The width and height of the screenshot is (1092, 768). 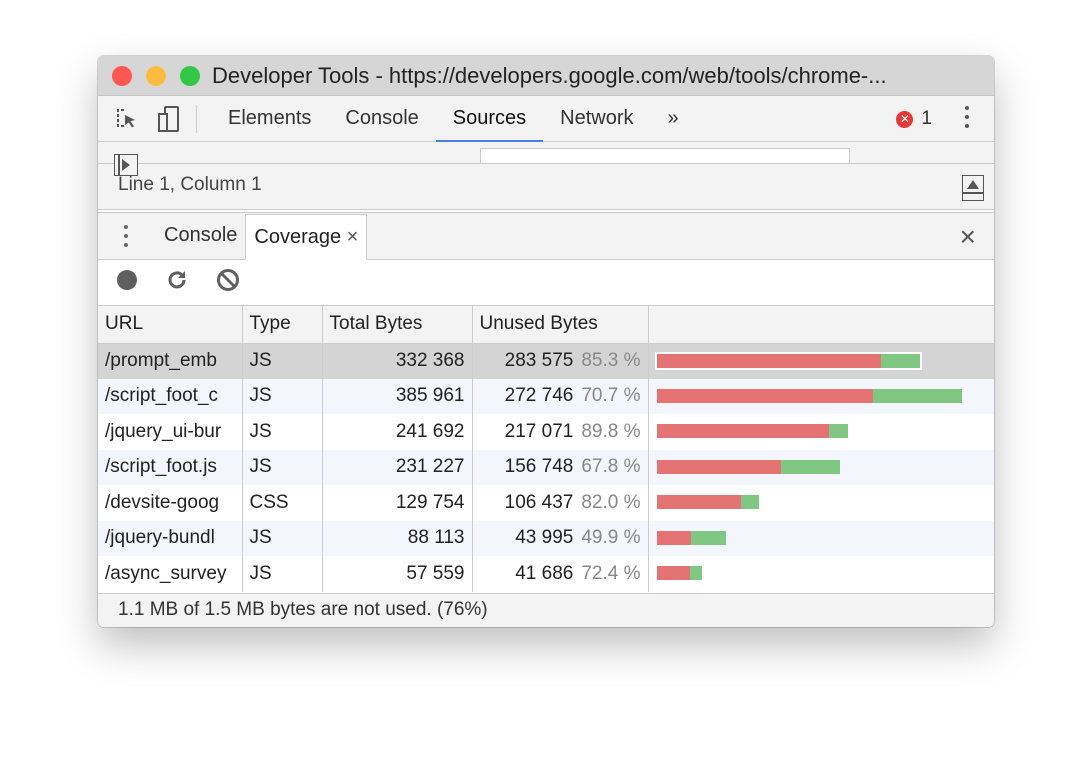 What do you see at coordinates (156, 75) in the screenshot?
I see `minimize-window-button` at bounding box center [156, 75].